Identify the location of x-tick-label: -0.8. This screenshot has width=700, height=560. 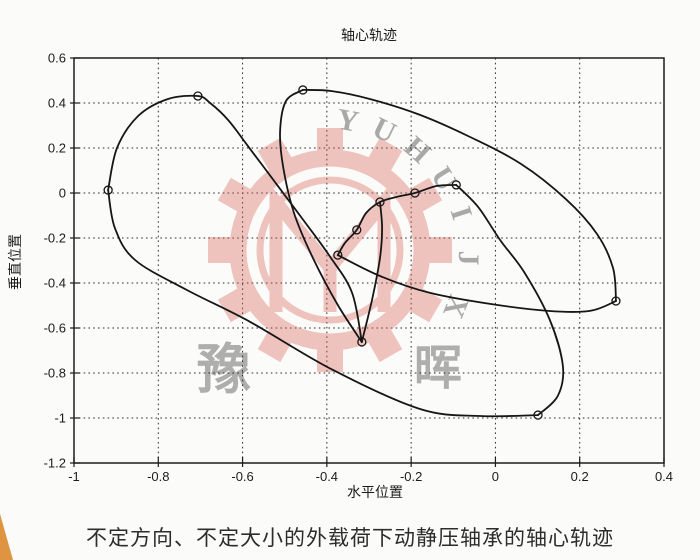
(158, 476).